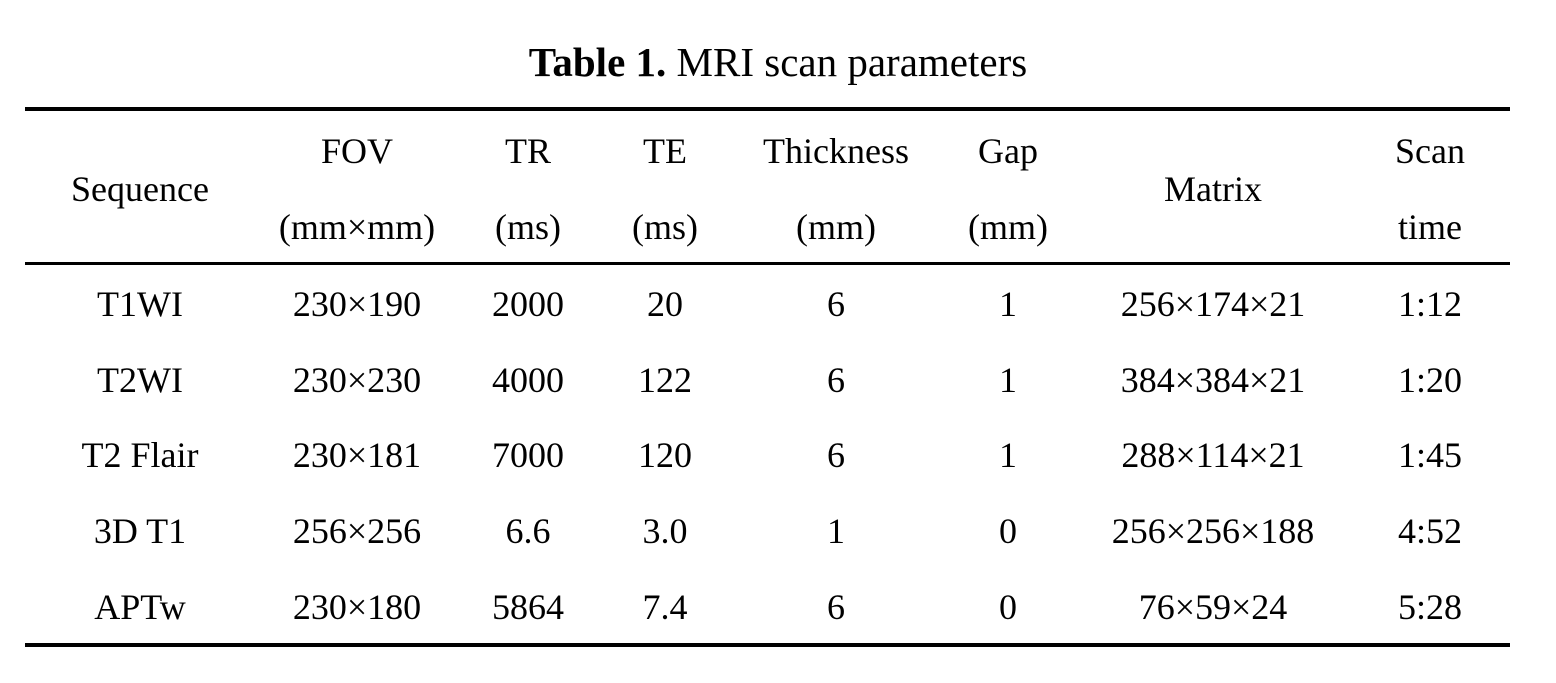 This screenshot has height=683, width=1556. What do you see at coordinates (665, 531) in the screenshot?
I see `table-cell: 3.0` at bounding box center [665, 531].